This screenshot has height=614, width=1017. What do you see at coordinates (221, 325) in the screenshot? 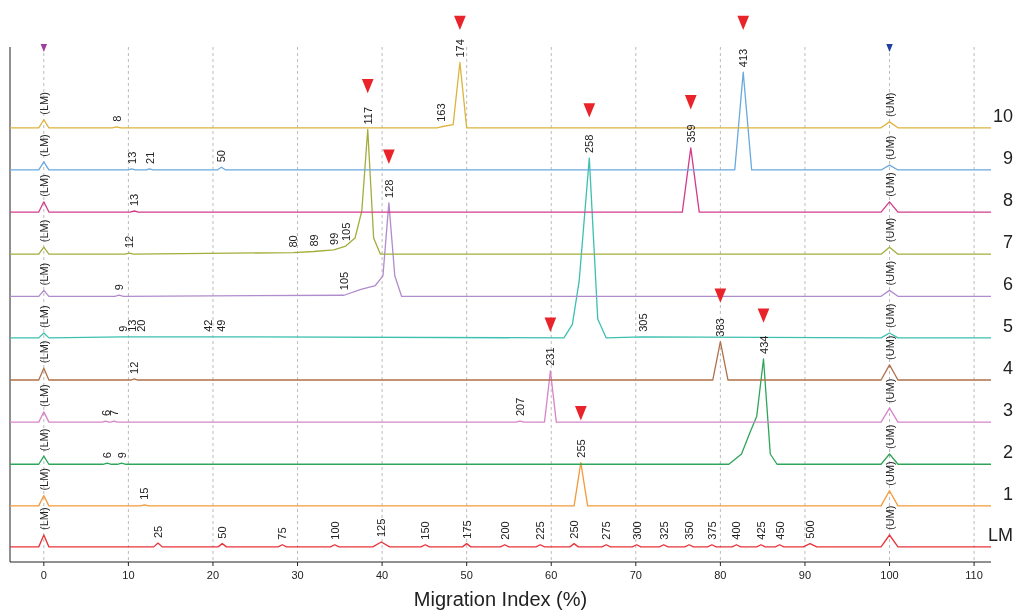
I see `annotation: 49` at bounding box center [221, 325].